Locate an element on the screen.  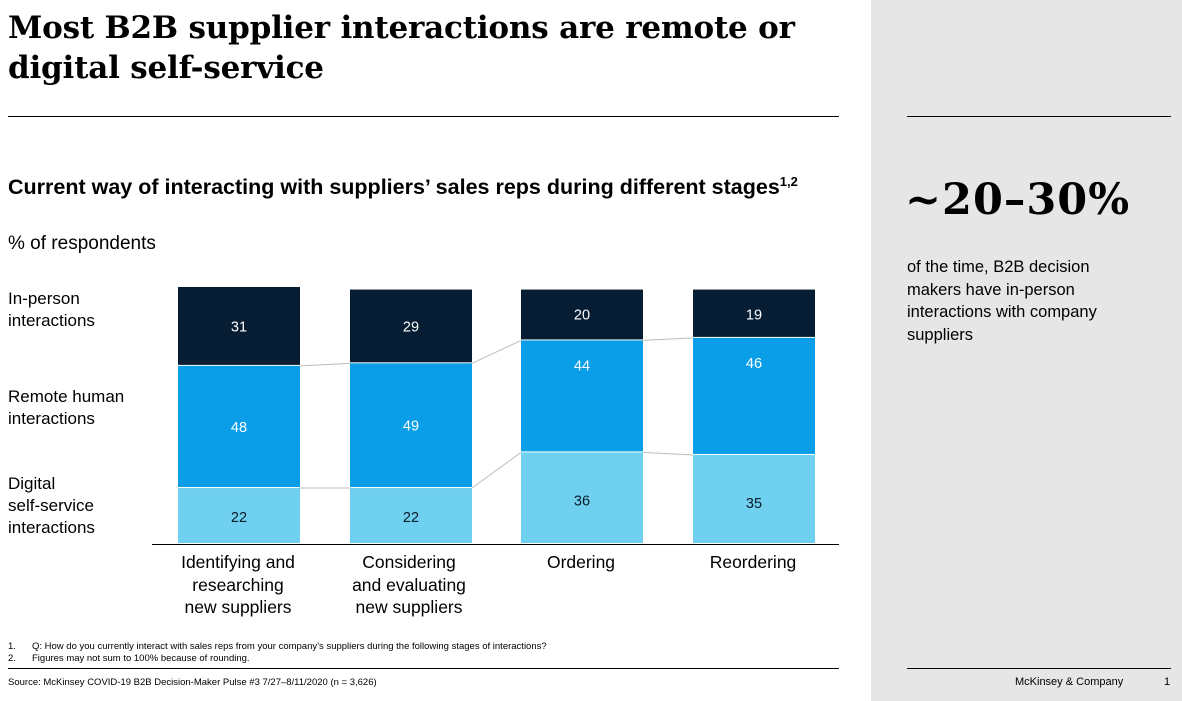
chart-title-footnote-ref: 1,2 is located at coordinates (788, 181).